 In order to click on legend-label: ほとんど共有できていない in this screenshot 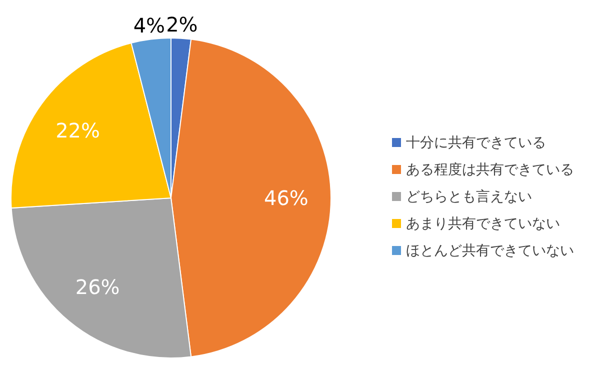, I will do `click(490, 251)`.